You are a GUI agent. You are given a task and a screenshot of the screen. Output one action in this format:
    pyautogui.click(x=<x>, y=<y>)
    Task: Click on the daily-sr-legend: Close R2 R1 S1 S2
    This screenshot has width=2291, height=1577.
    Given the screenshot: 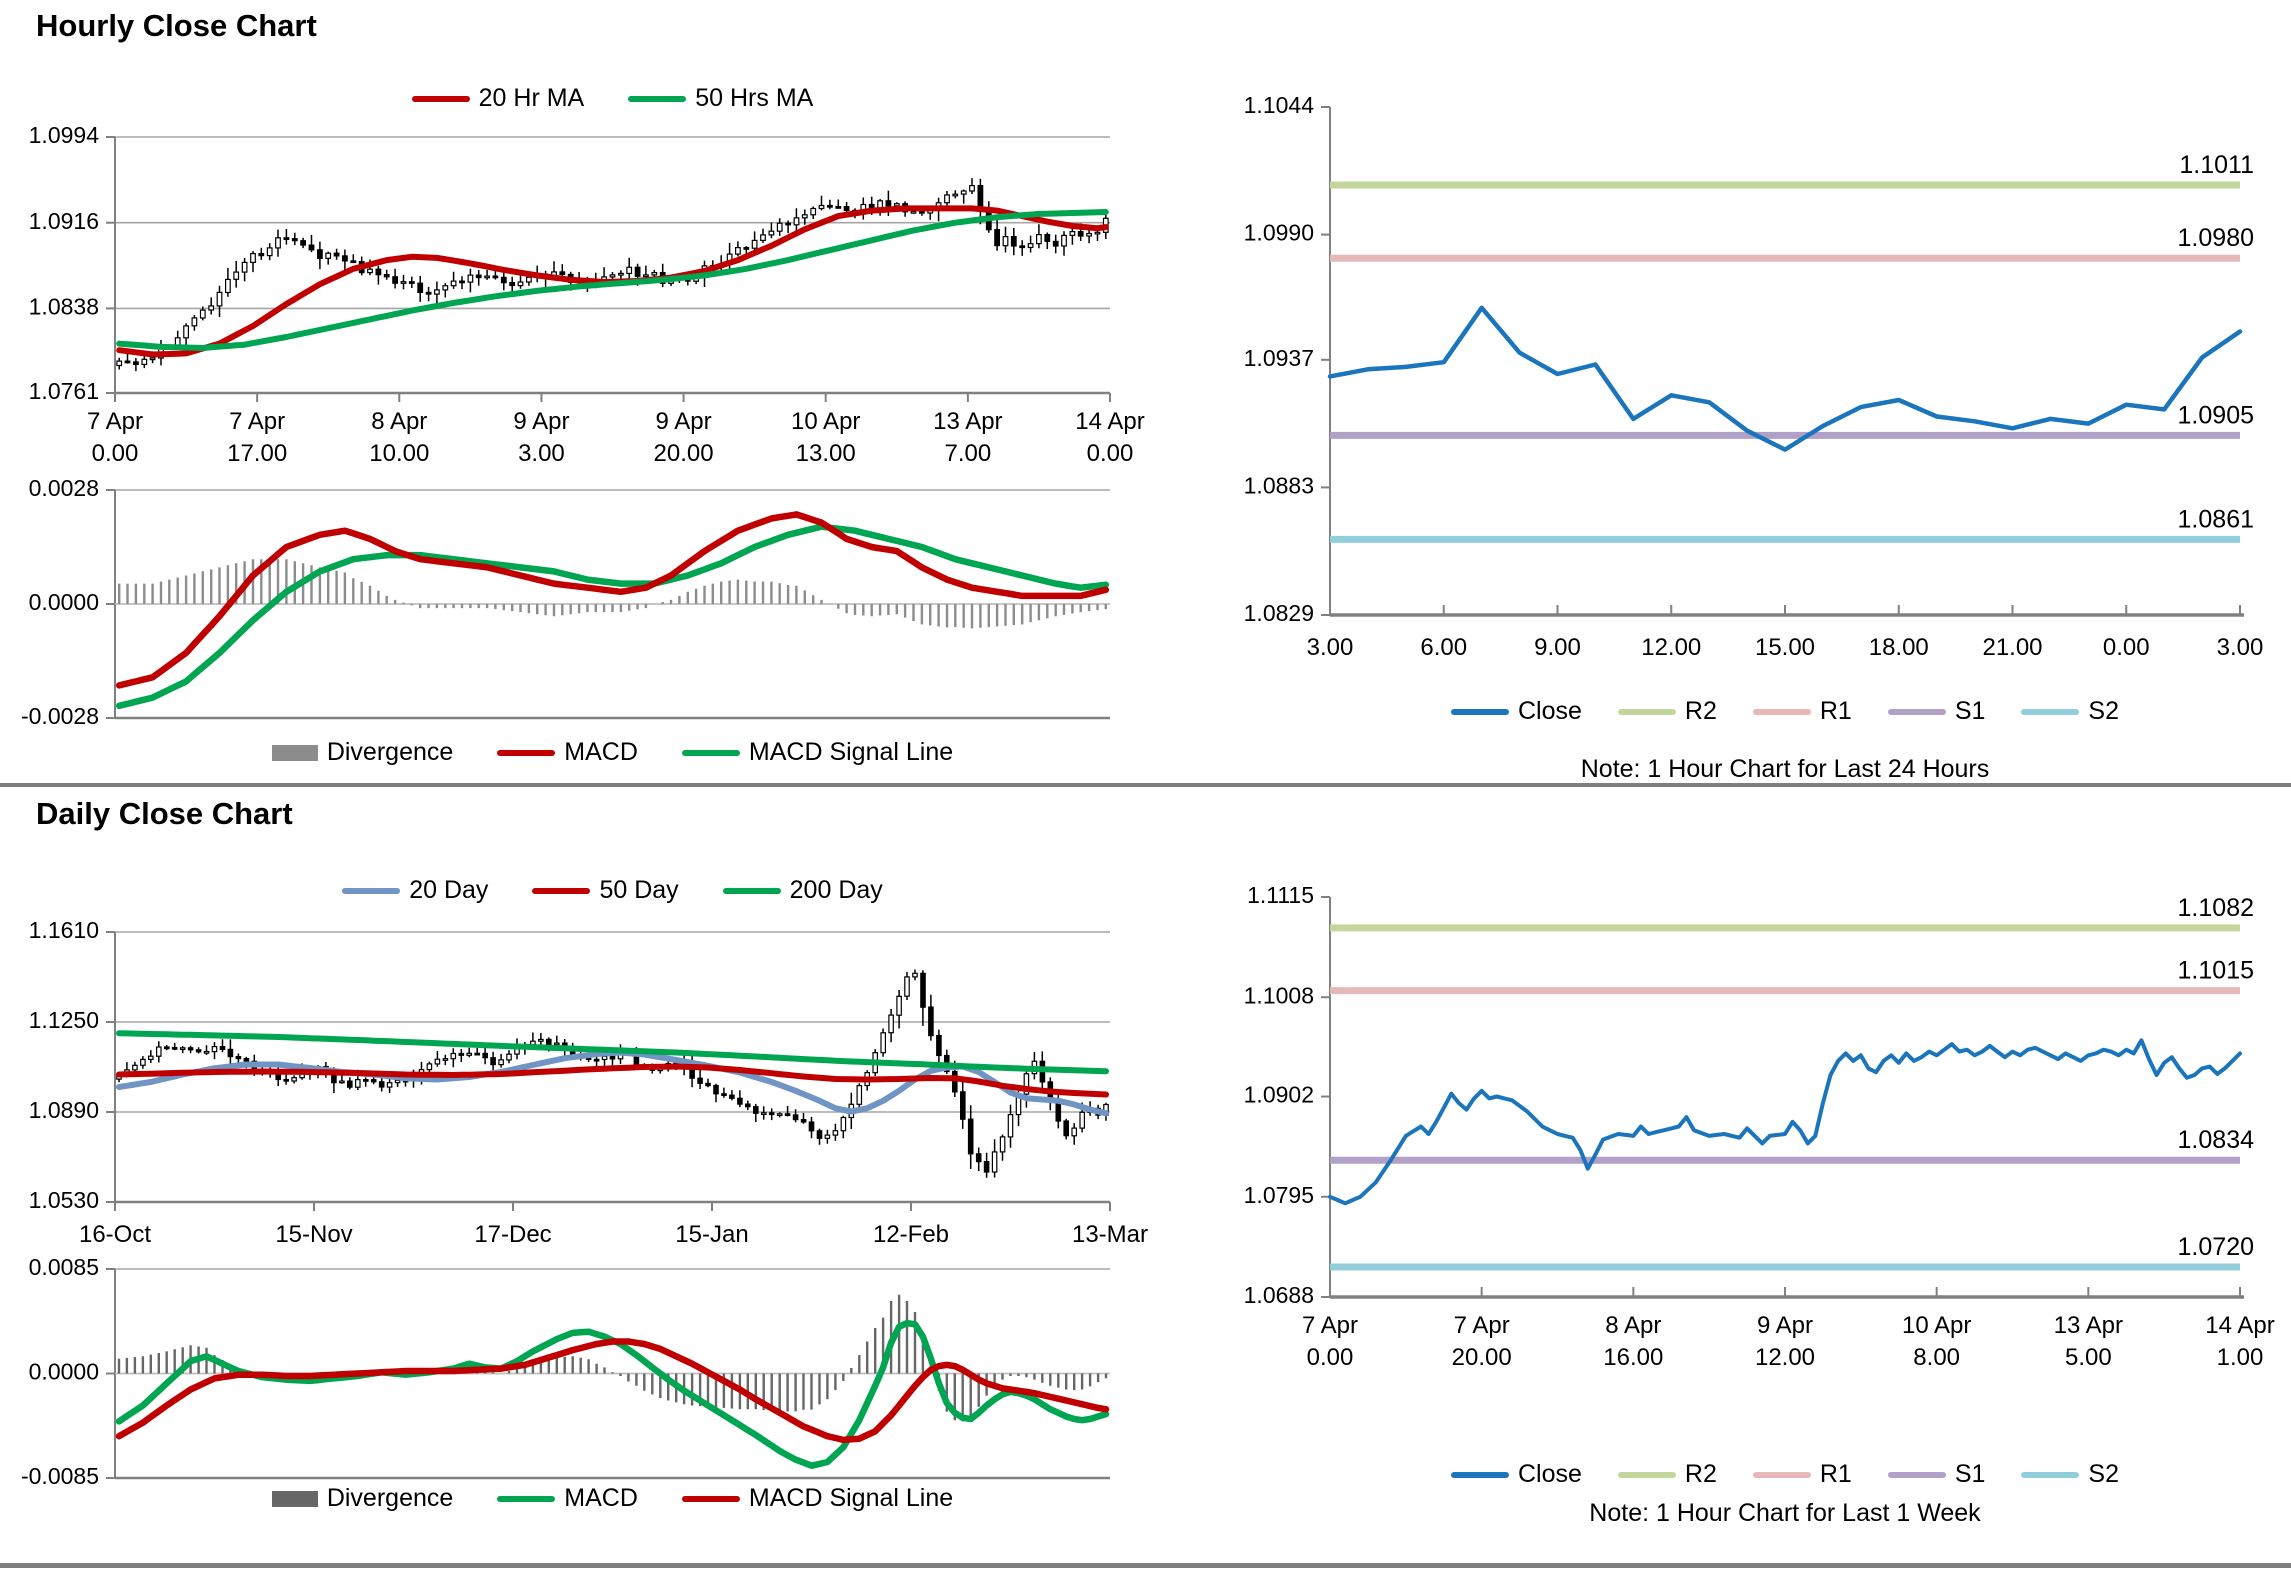 What is the action you would take?
    pyautogui.click(x=1785, y=1474)
    